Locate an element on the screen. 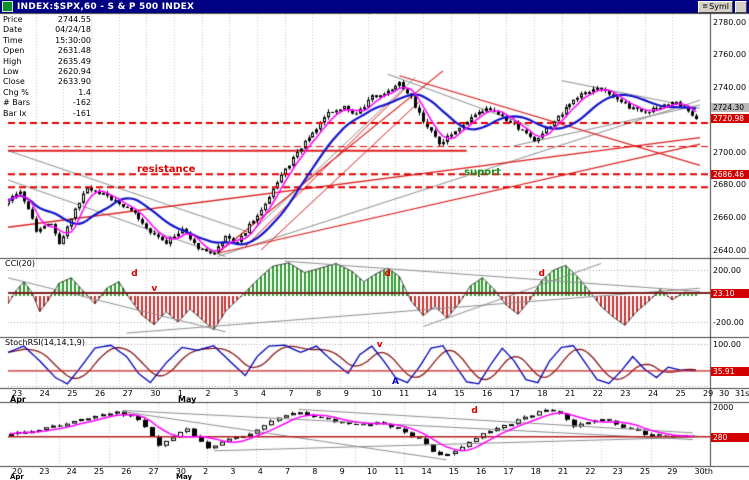  y-axis-tick: 2680.00 is located at coordinates (730, 185).